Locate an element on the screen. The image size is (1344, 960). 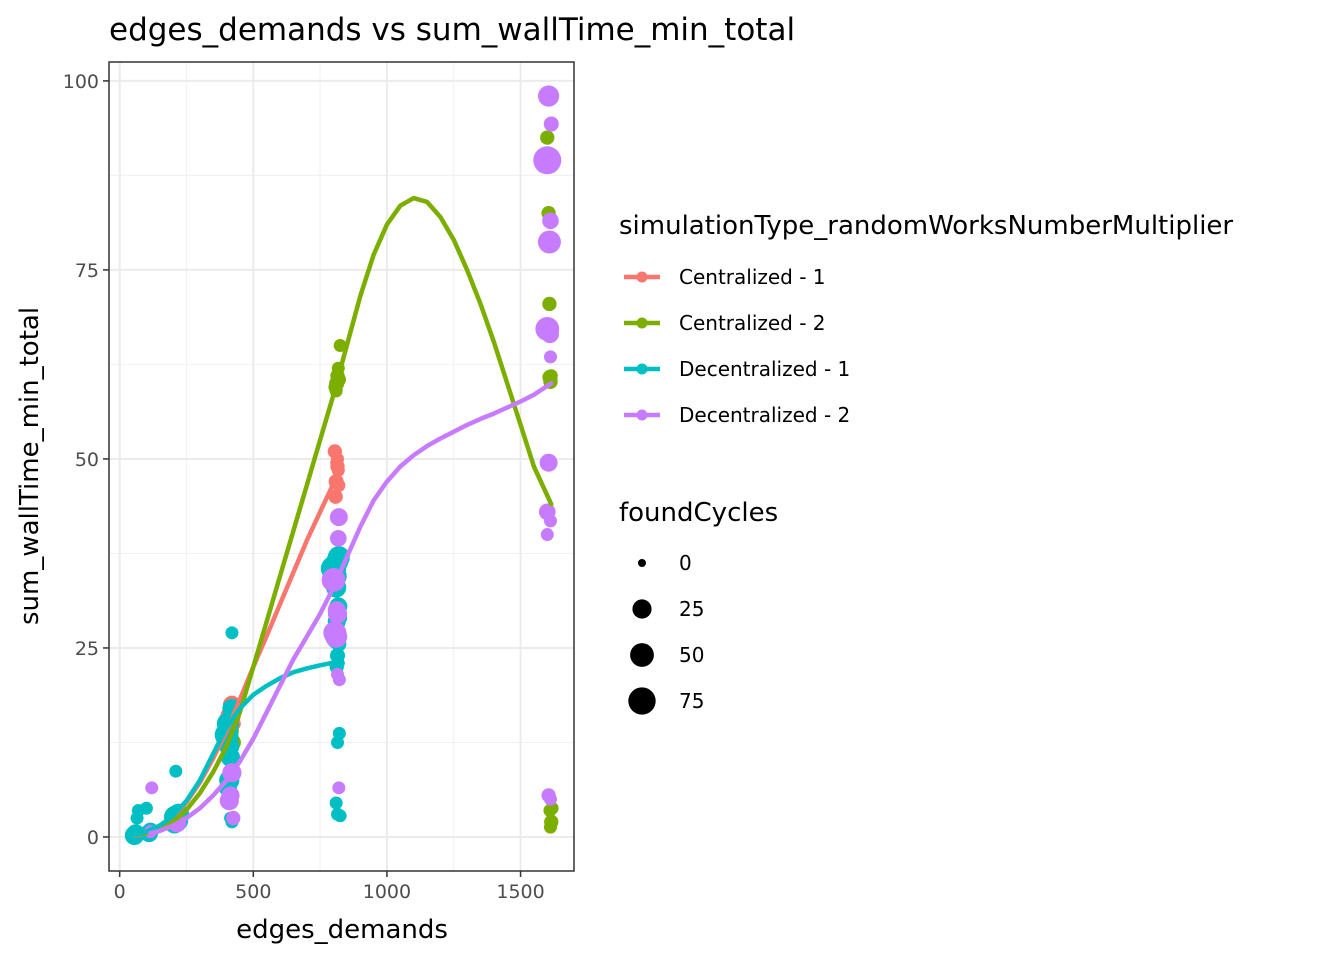
y-axis-title: sum_wallTime_min_total is located at coordinates (30, 466).